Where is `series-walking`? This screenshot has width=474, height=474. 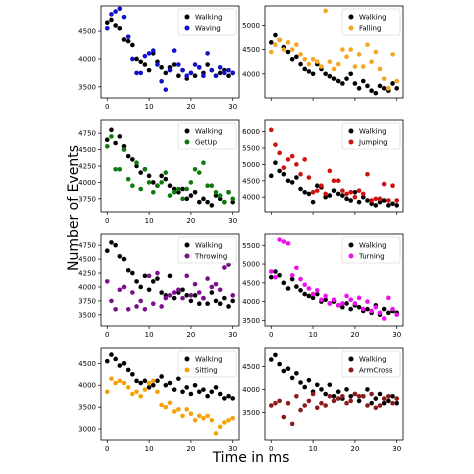 series-walking is located at coordinates (170, 376).